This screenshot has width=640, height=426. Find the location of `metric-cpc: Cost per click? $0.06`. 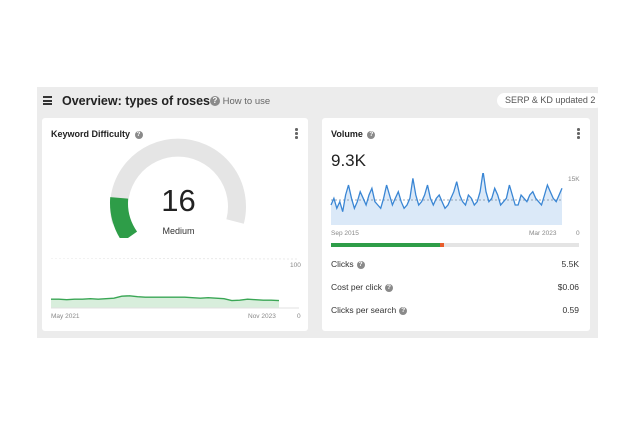

metric-cpc: Cost per click? $0.06 is located at coordinates (455, 289).